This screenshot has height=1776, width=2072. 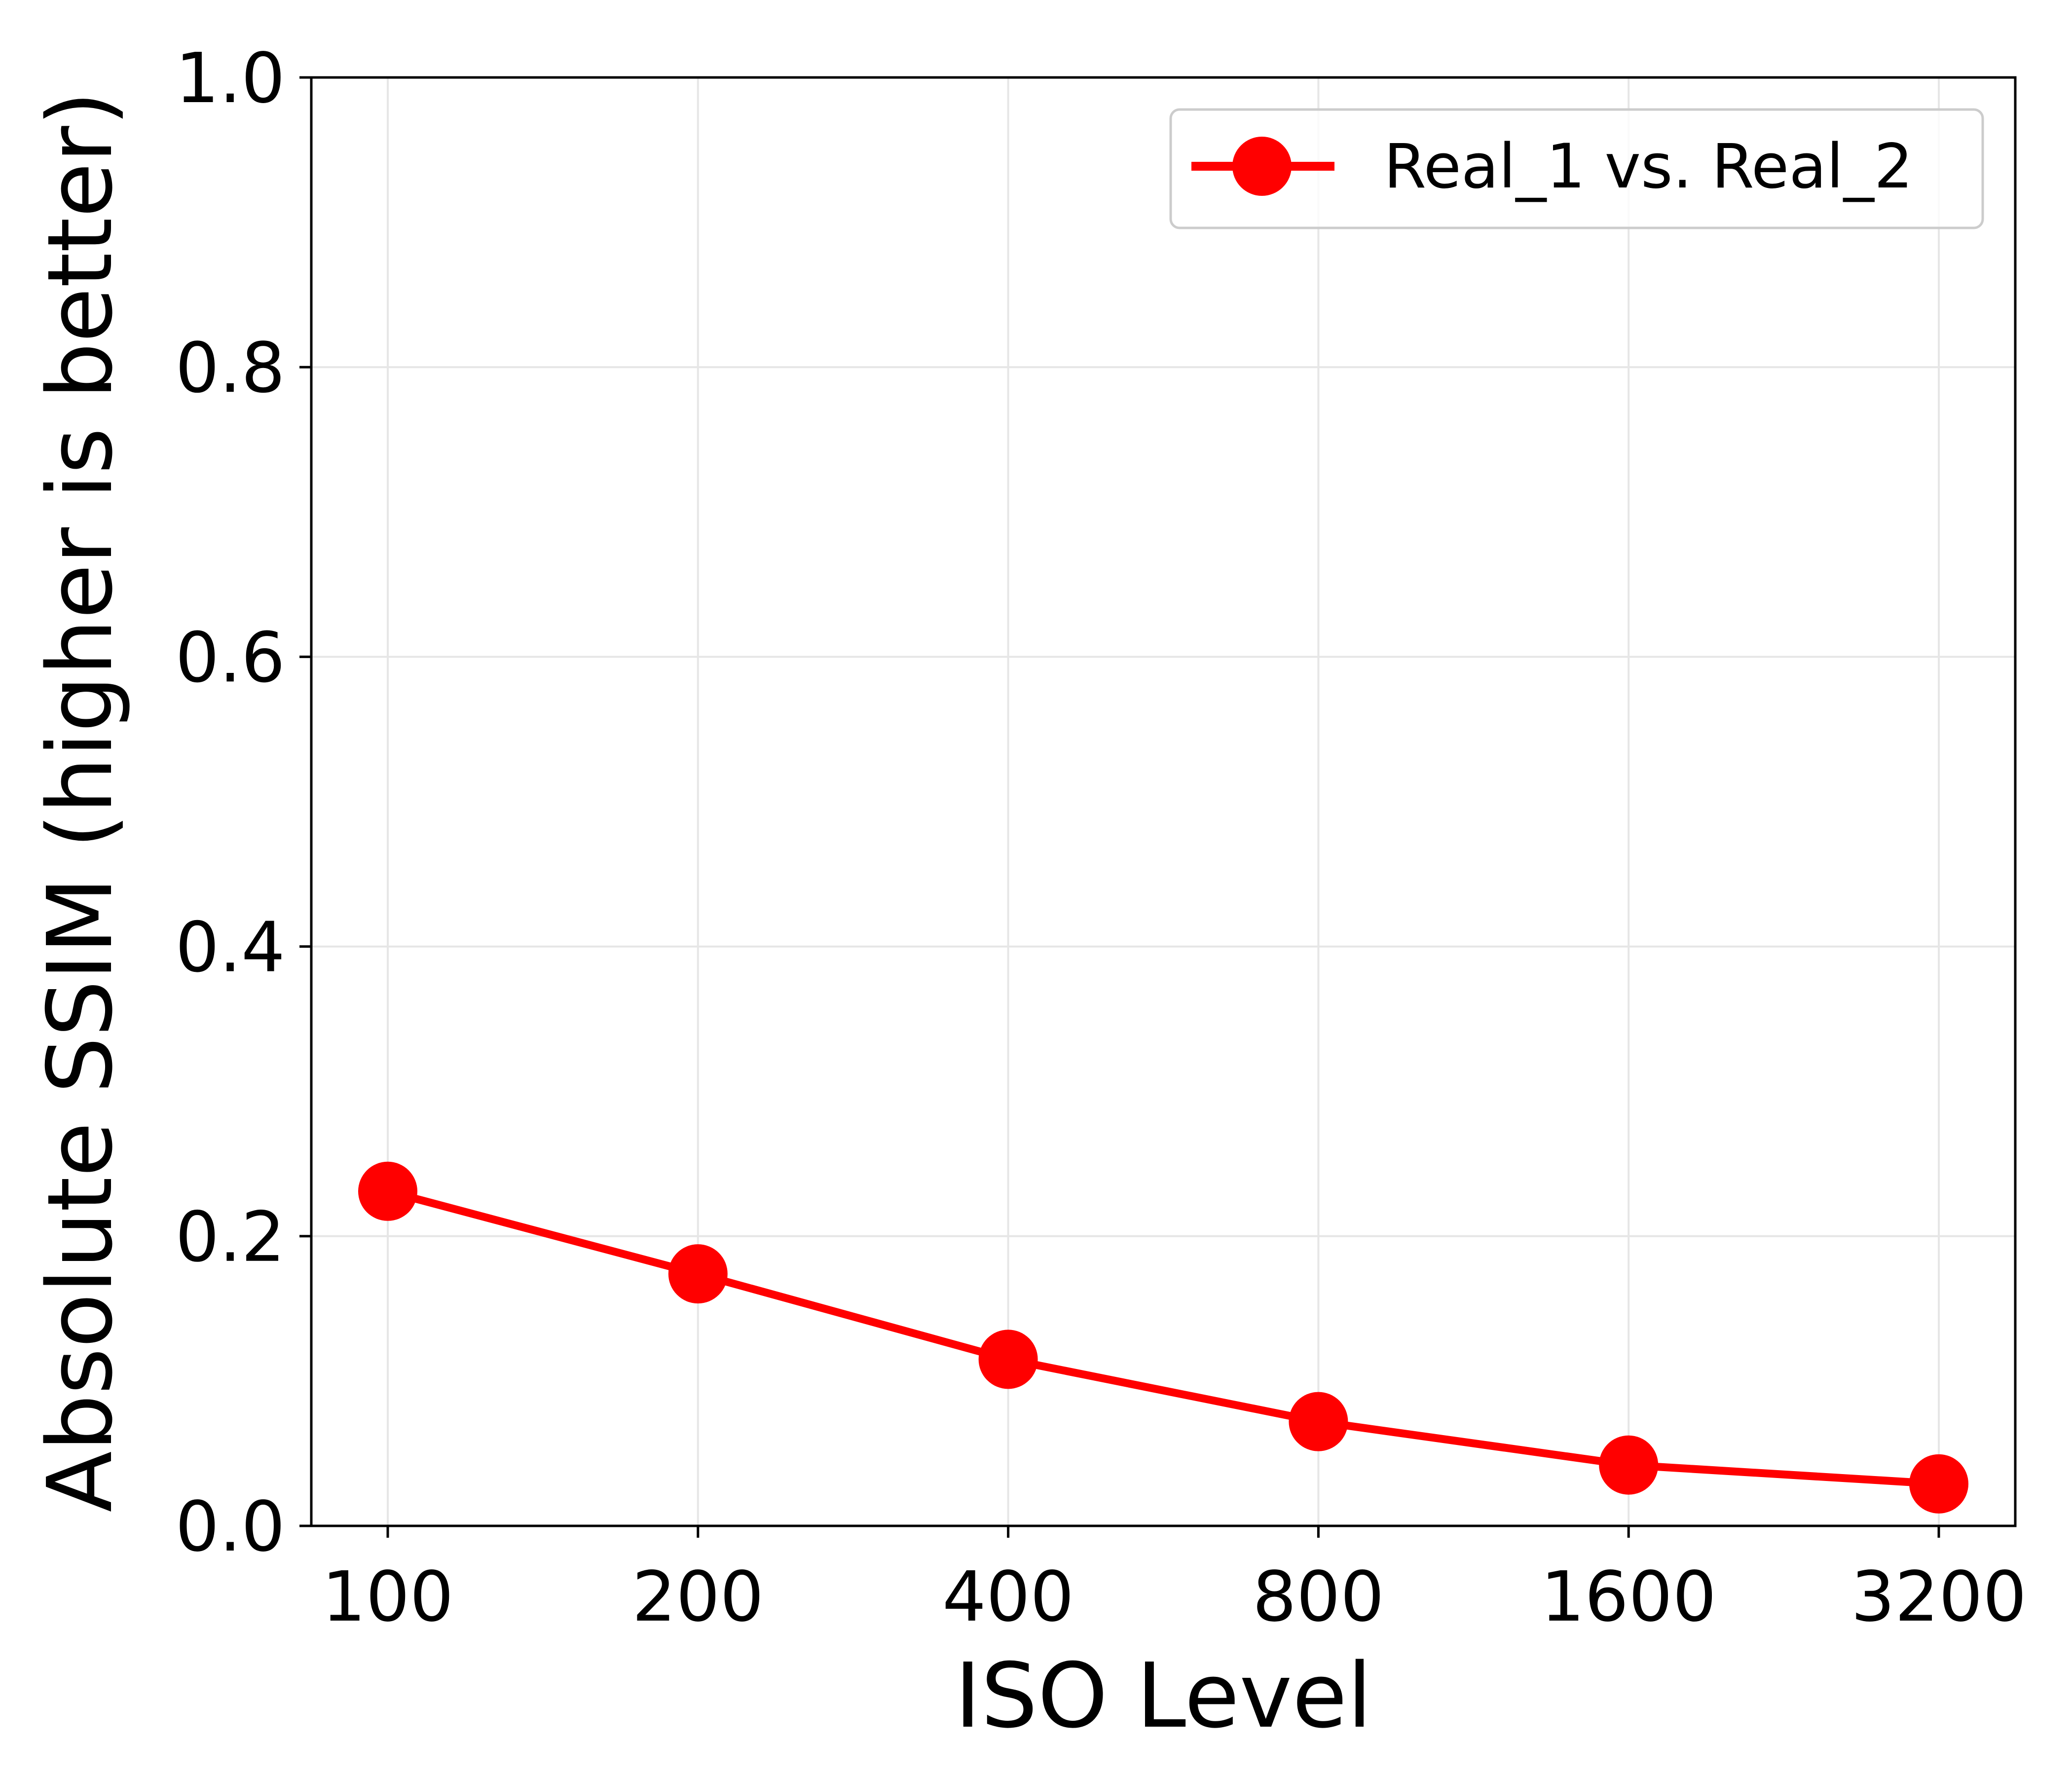 What do you see at coordinates (80, 802) in the screenshot?
I see `y-axis-title: Absolute SSIM (higher is better)` at bounding box center [80, 802].